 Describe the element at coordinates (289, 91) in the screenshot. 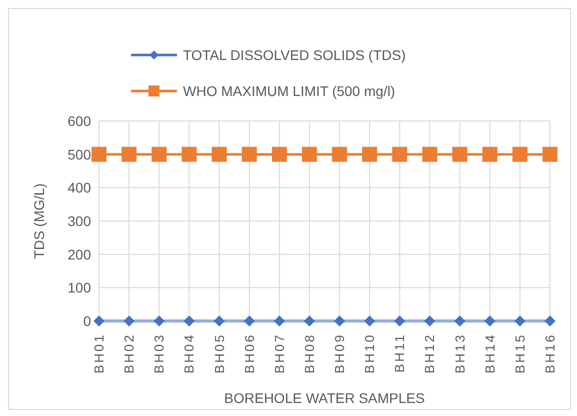

I see `legend-label: WHO MAXIMUM LIMIT (500 mg/l)` at that location.